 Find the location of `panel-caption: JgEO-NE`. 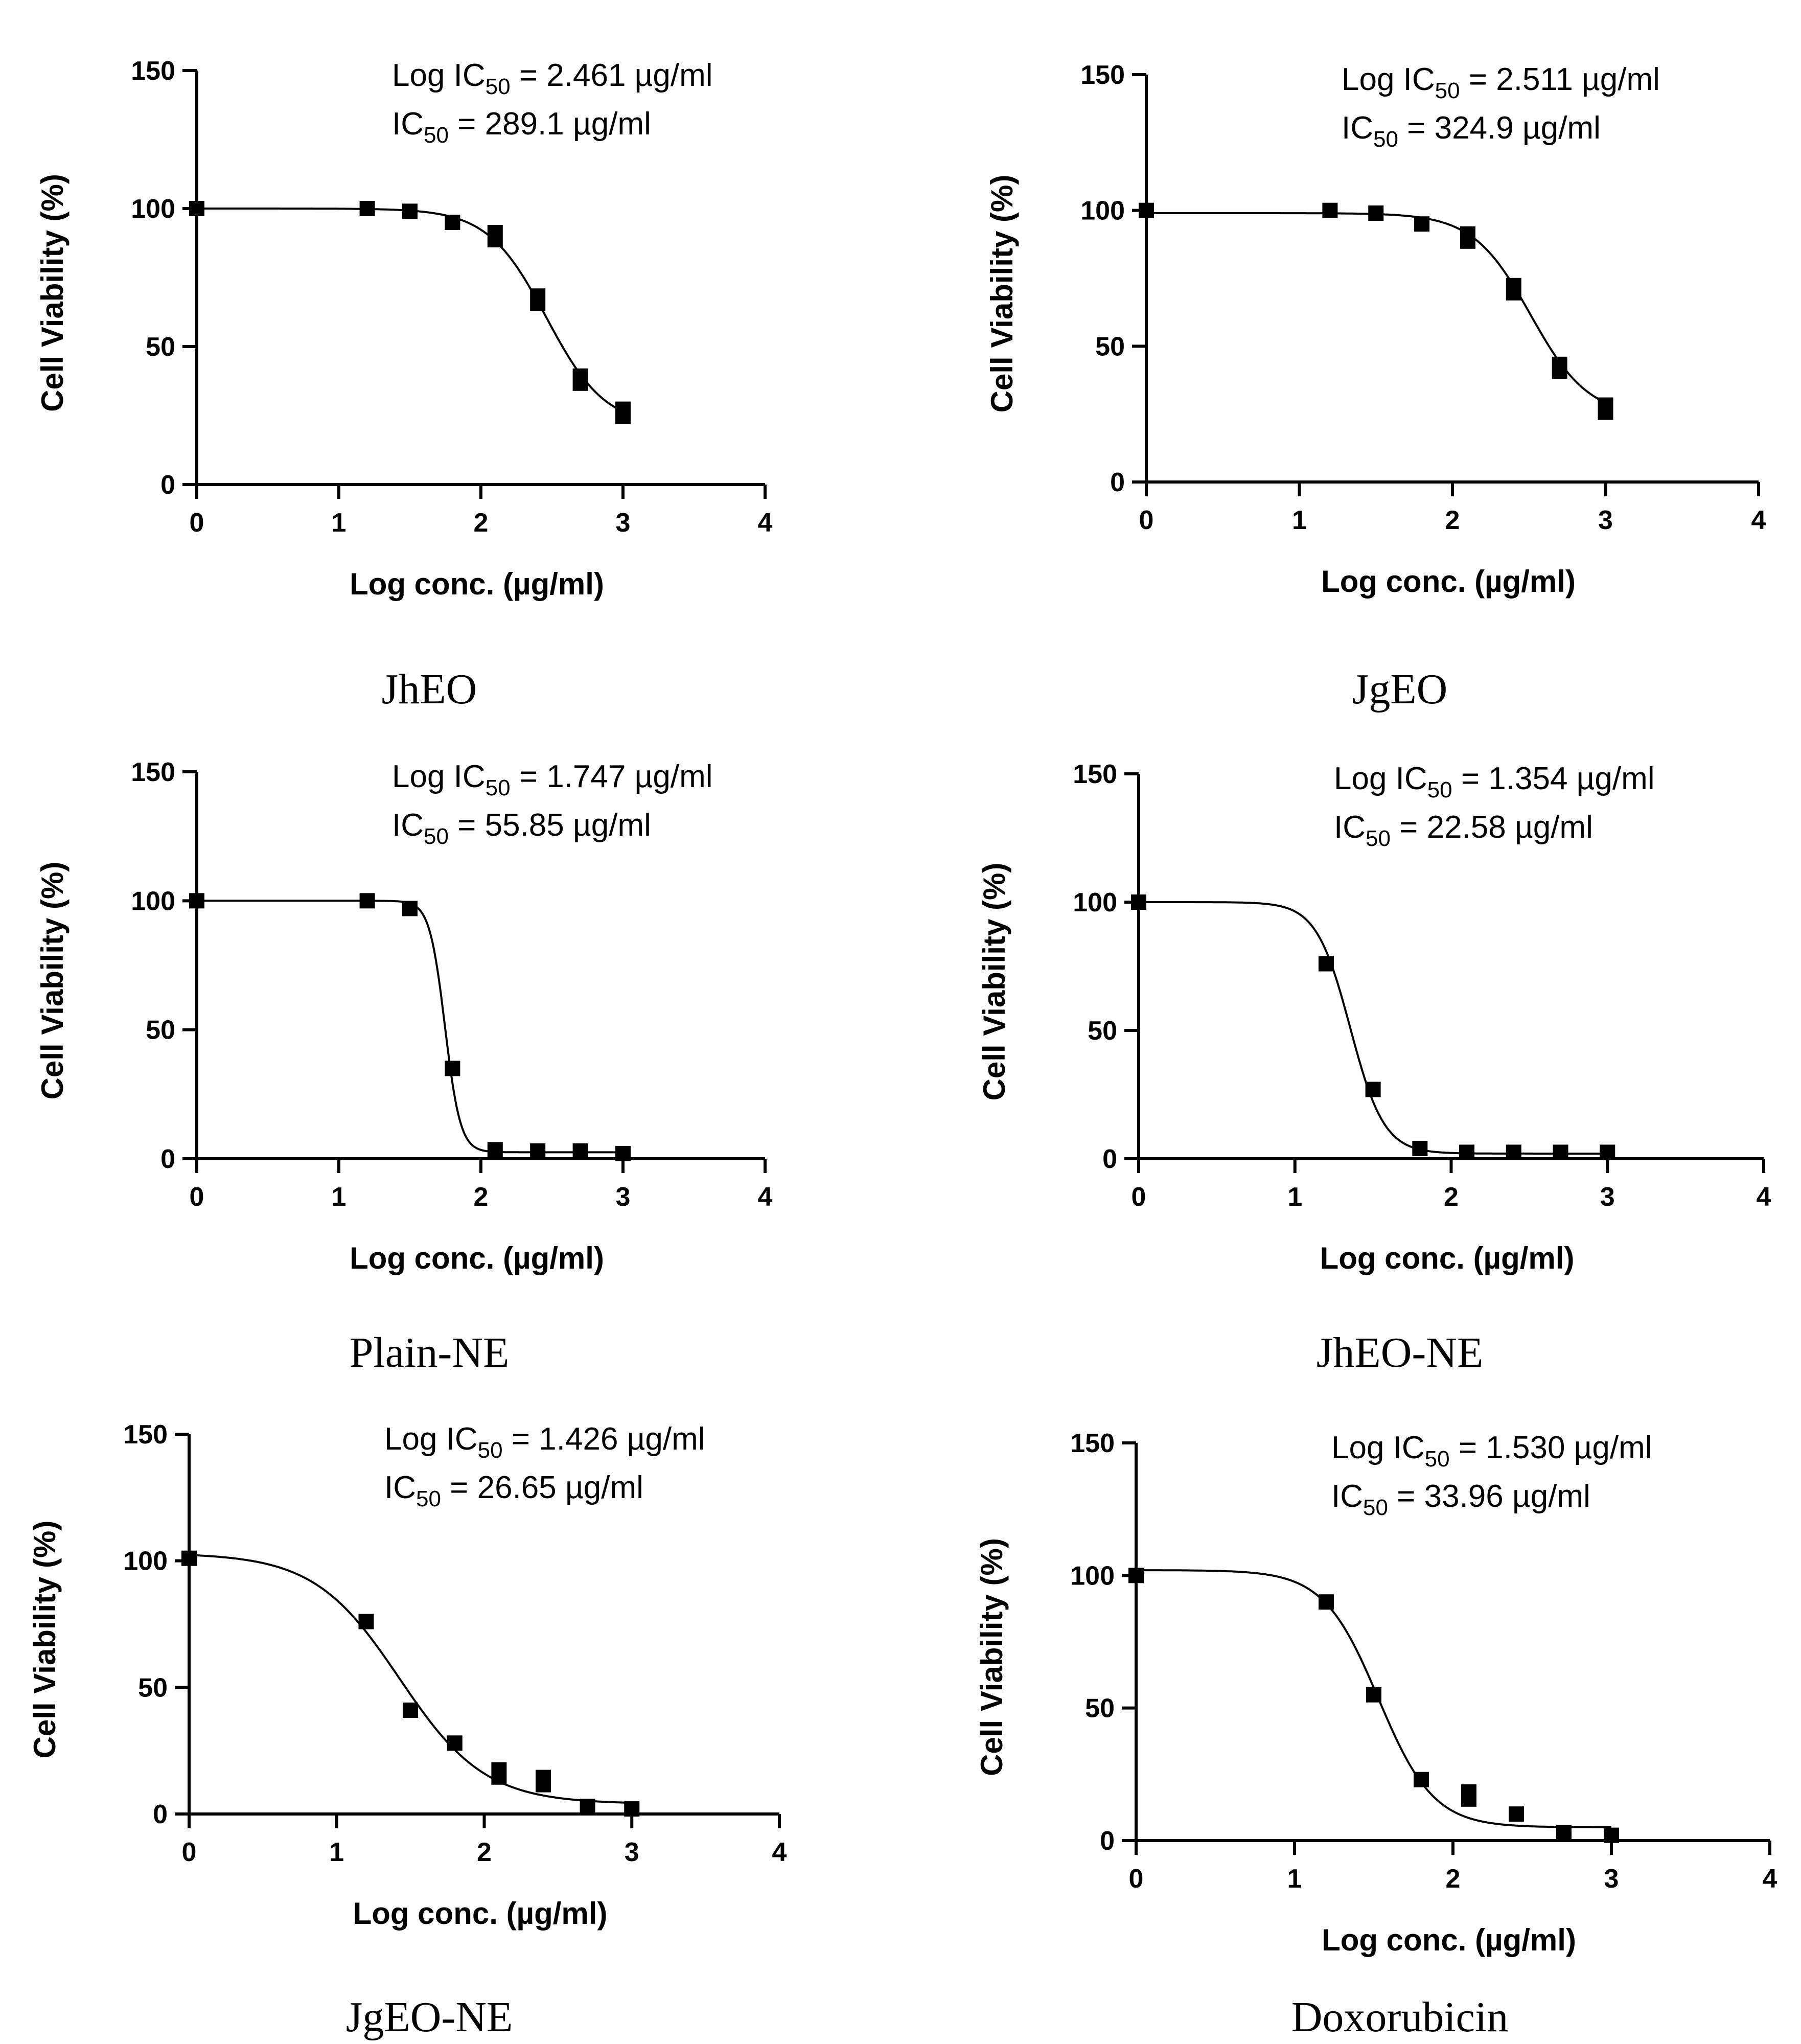

panel-caption: JgEO-NE is located at coordinates (429, 2017).